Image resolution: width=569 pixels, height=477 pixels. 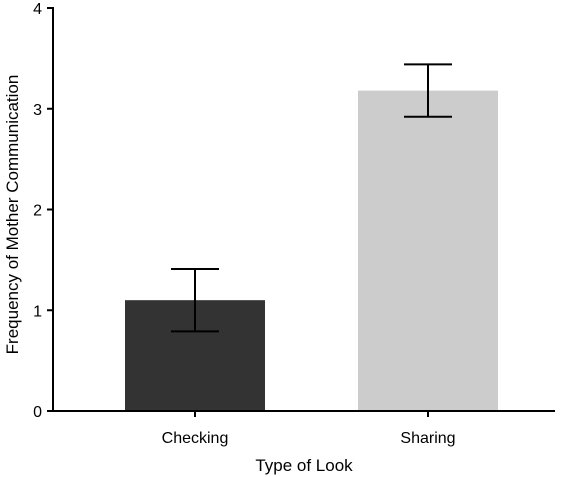 I want to click on x-axis-title: Type of Look, so click(x=304, y=465).